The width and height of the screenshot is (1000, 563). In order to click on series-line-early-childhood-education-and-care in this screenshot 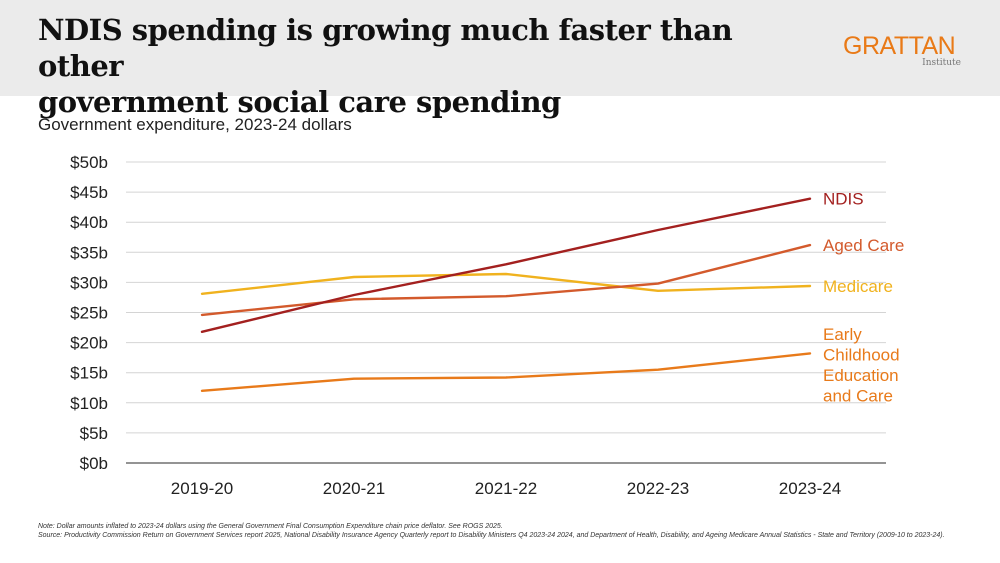, I will do `click(506, 372)`.